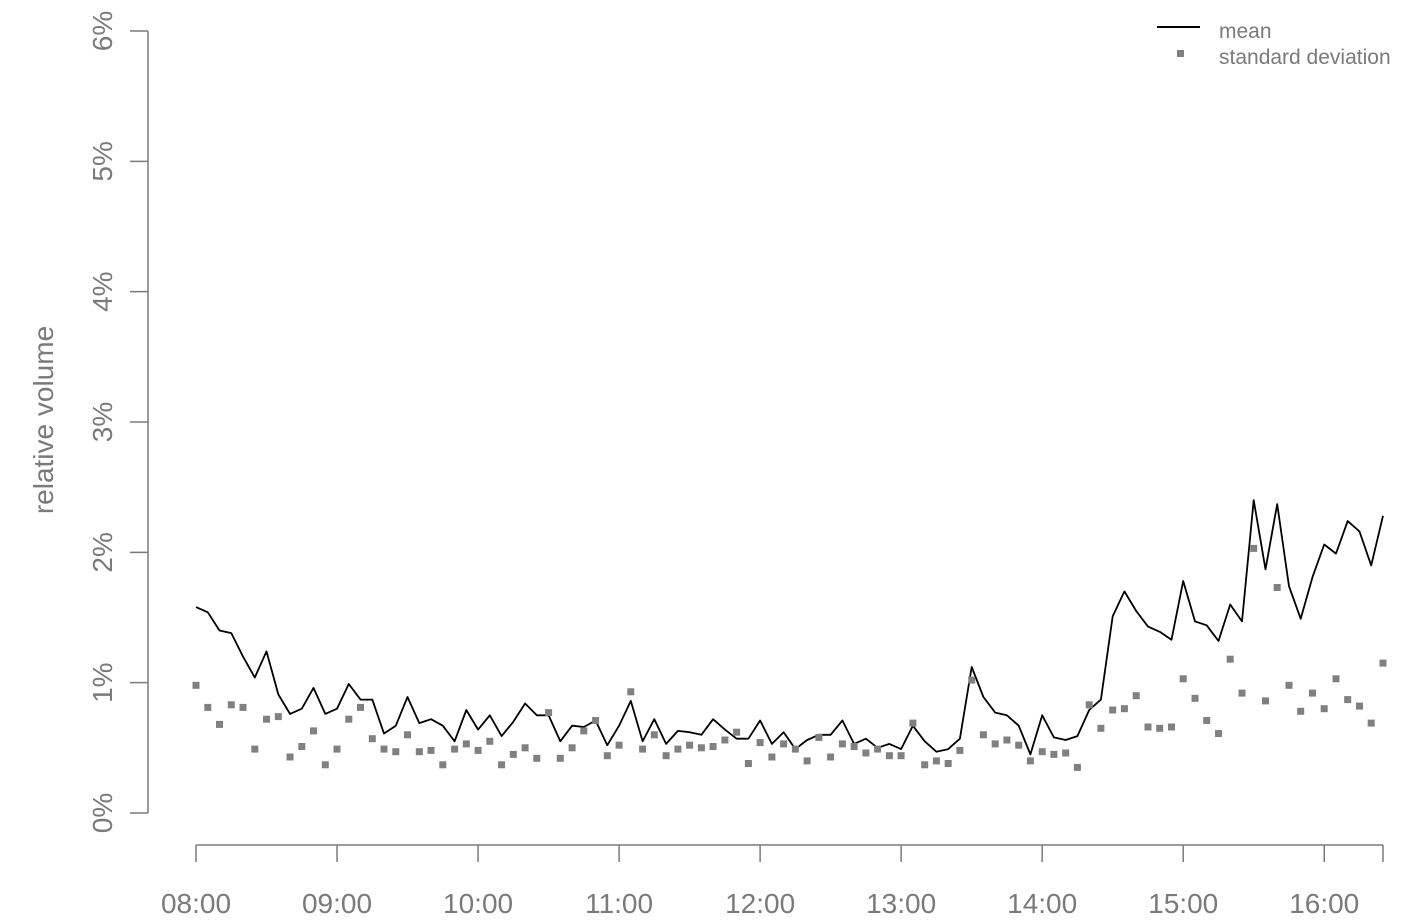 This screenshot has width=1428, height=921. What do you see at coordinates (102, 552) in the screenshot?
I see `y-tick-label: 2%` at bounding box center [102, 552].